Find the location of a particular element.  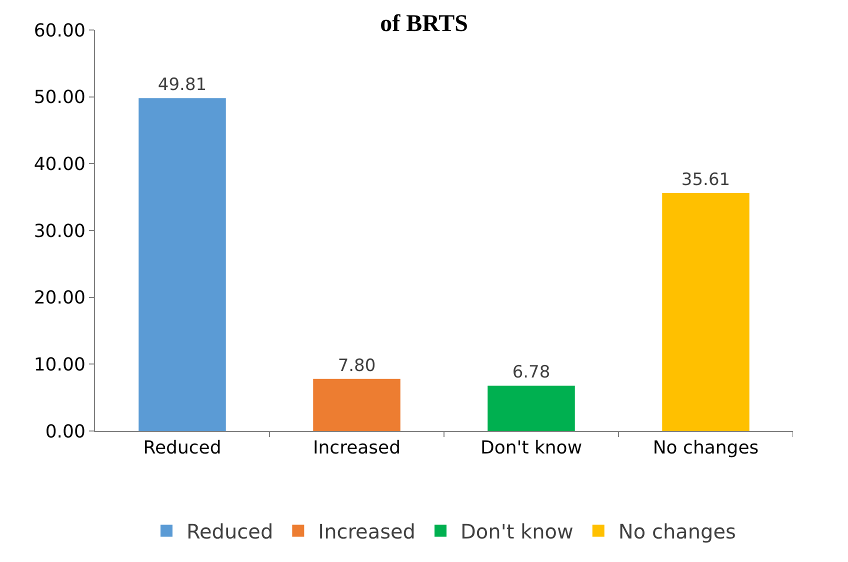

y-tick-label: 60.00 is located at coordinates (60, 31).